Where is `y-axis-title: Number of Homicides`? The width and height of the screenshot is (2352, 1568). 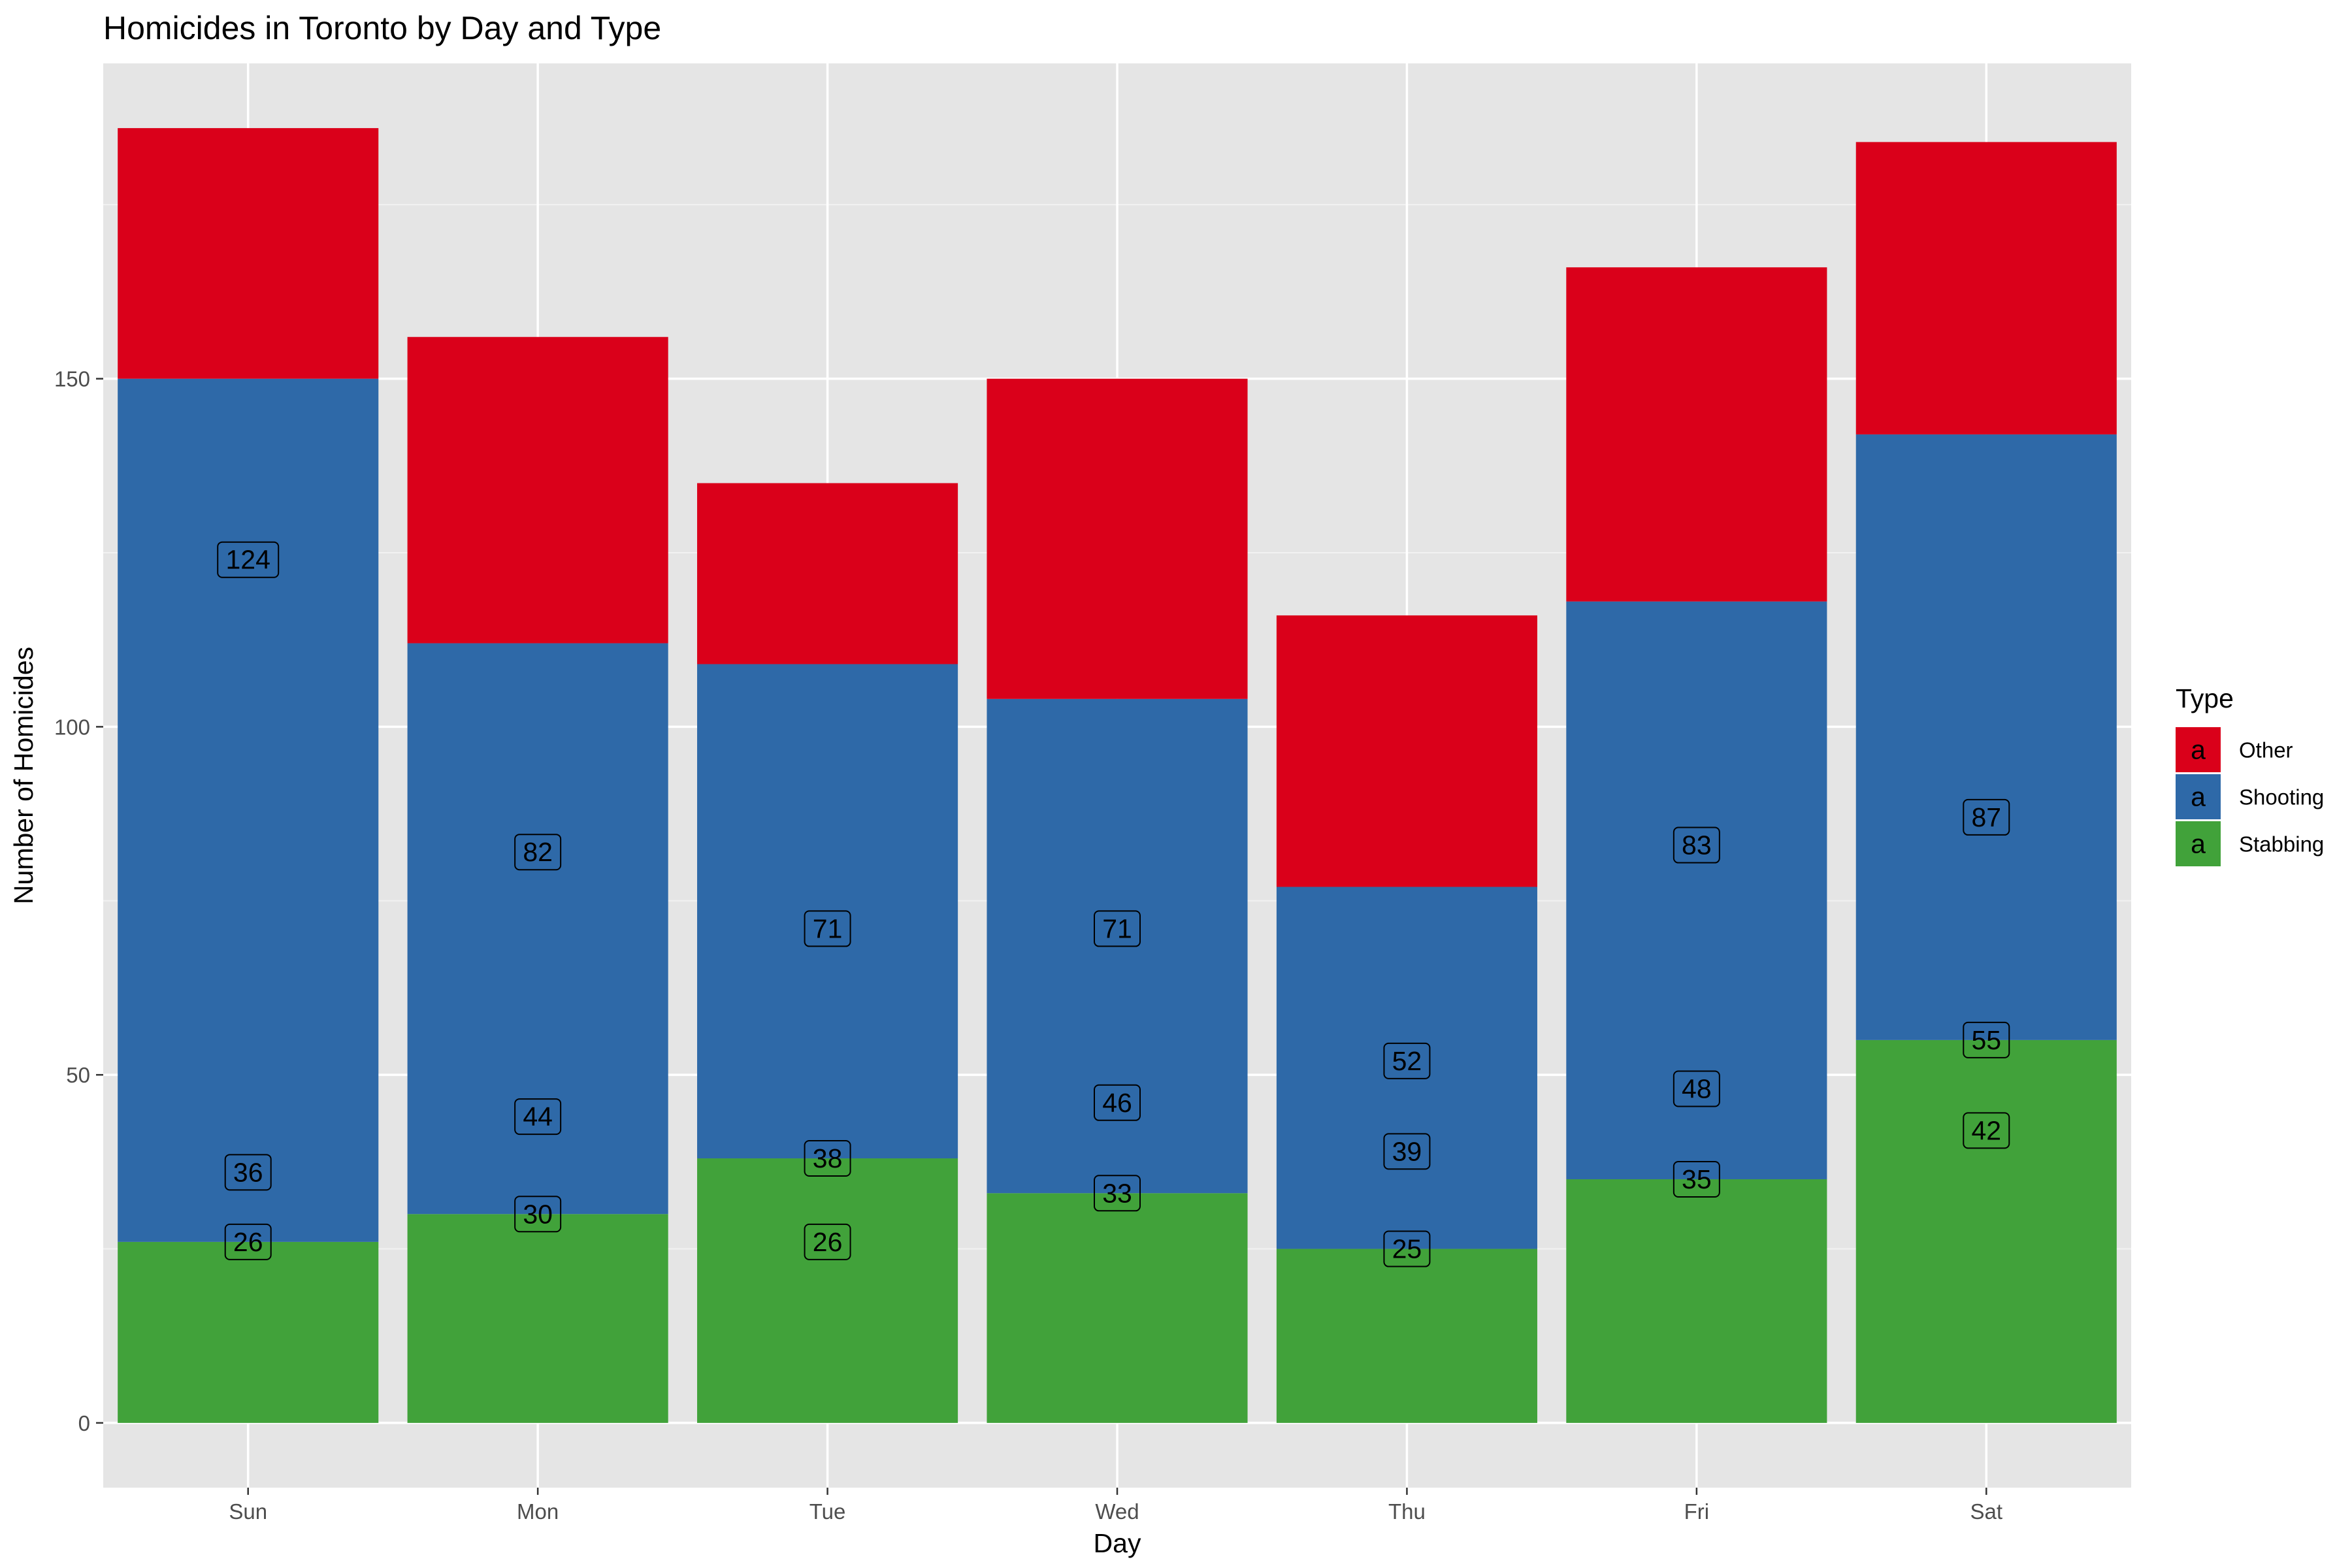
y-axis-title: Number of Homicides is located at coordinates (23, 775).